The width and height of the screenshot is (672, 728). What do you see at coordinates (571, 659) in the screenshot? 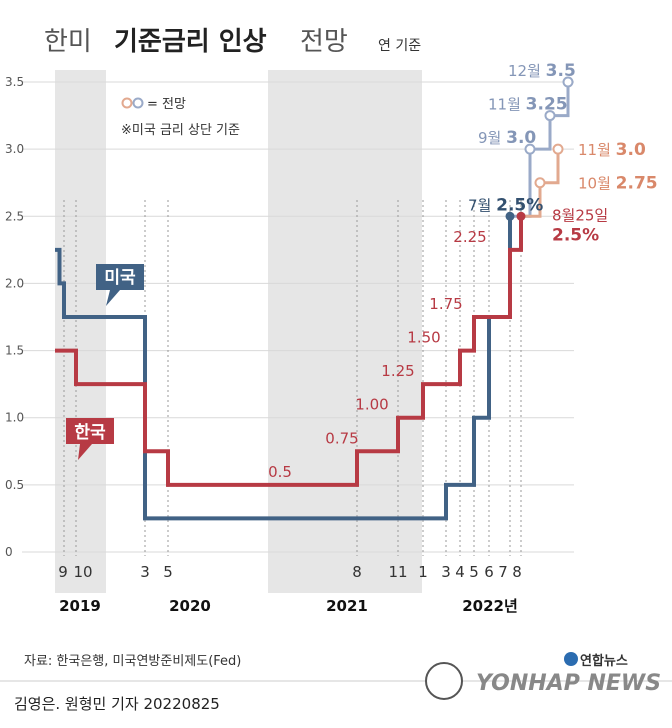
I see `logo-korean-icon` at bounding box center [571, 659].